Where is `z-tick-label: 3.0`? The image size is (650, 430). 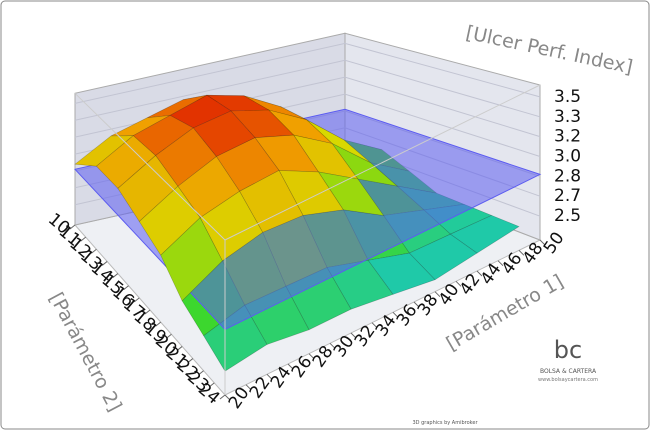
z-tick-label: 3.0 is located at coordinates (567, 157).